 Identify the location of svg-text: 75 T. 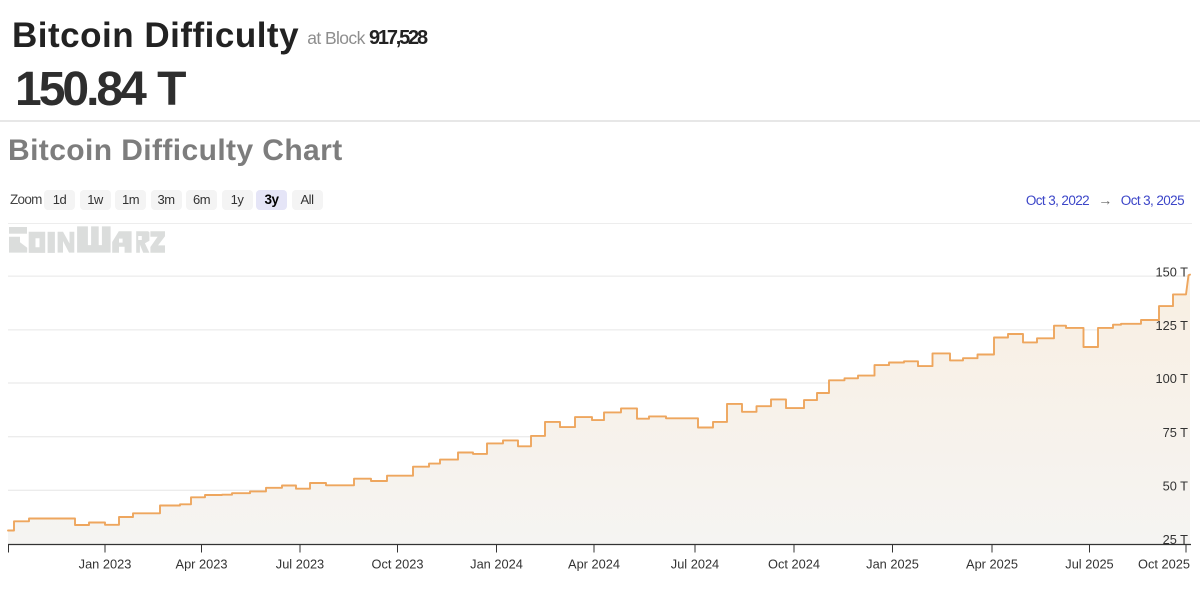
(1176, 432).